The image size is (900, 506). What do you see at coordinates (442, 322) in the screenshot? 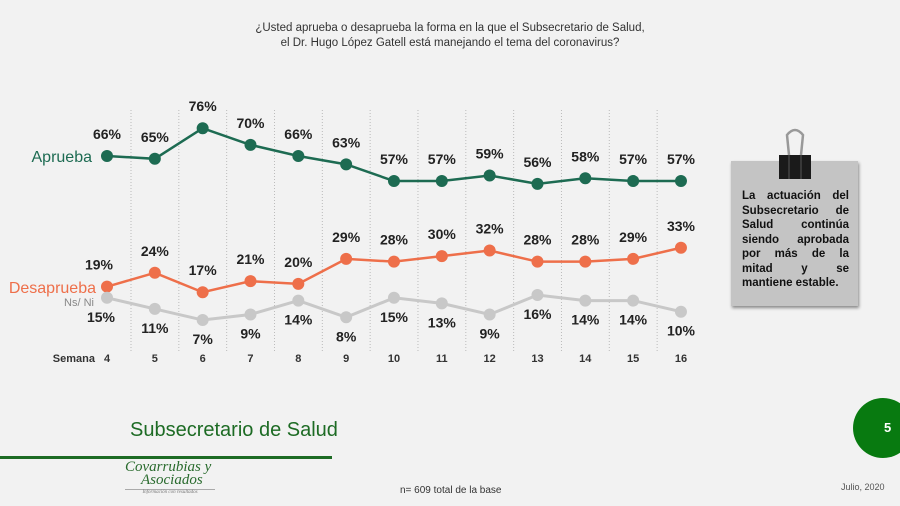
I see `data-label: 13%` at bounding box center [442, 322].